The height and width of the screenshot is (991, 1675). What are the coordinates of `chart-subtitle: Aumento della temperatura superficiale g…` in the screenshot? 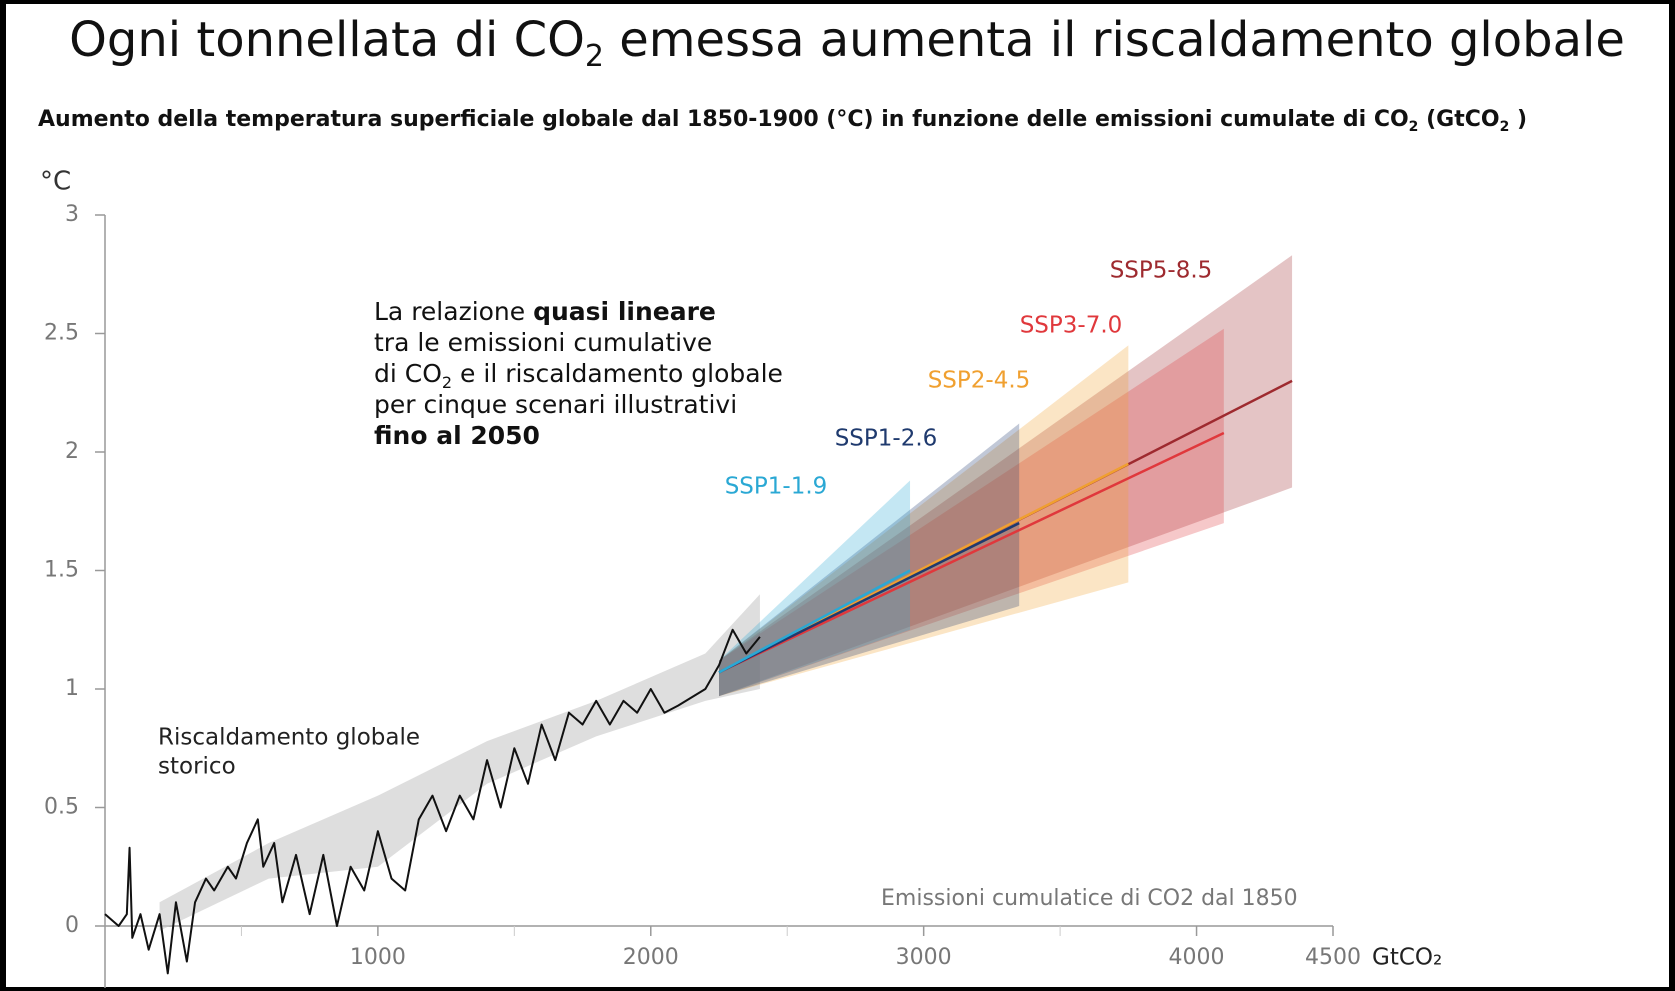 It's located at (782, 121).